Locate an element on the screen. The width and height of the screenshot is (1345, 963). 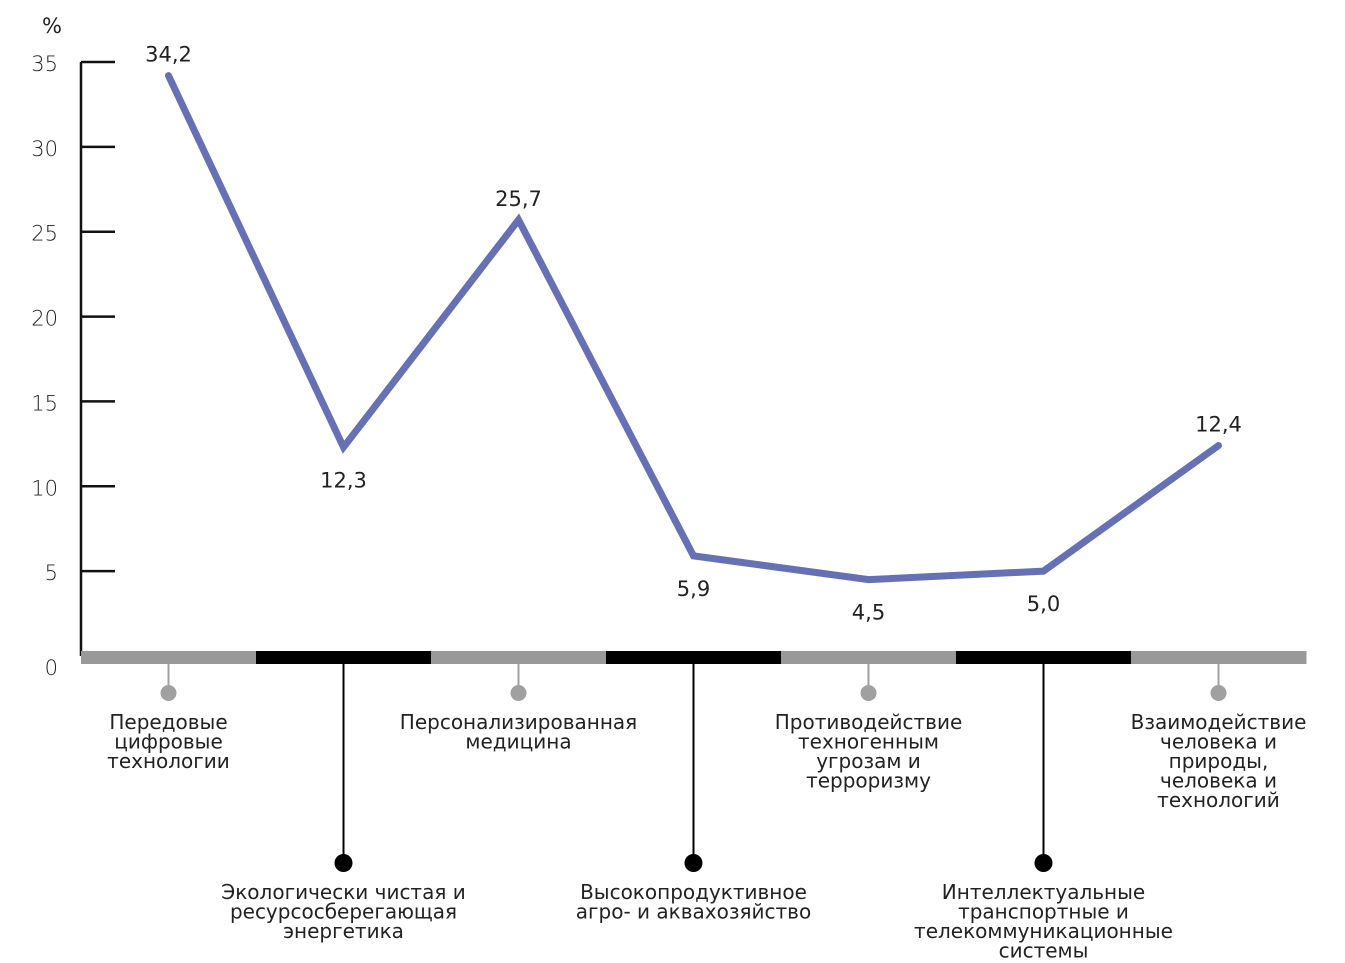
category-label: Взаимодействие is located at coordinates (1219, 722).